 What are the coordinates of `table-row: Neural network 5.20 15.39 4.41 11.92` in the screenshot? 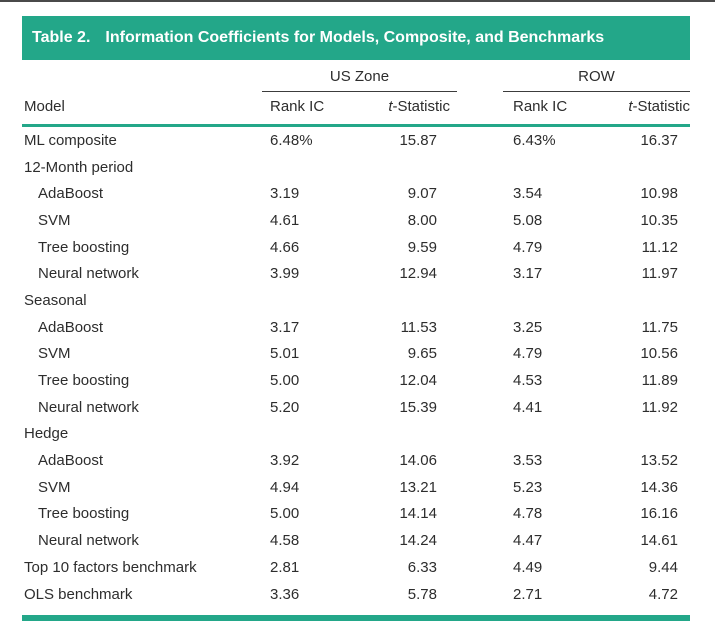 It's located at (356, 407).